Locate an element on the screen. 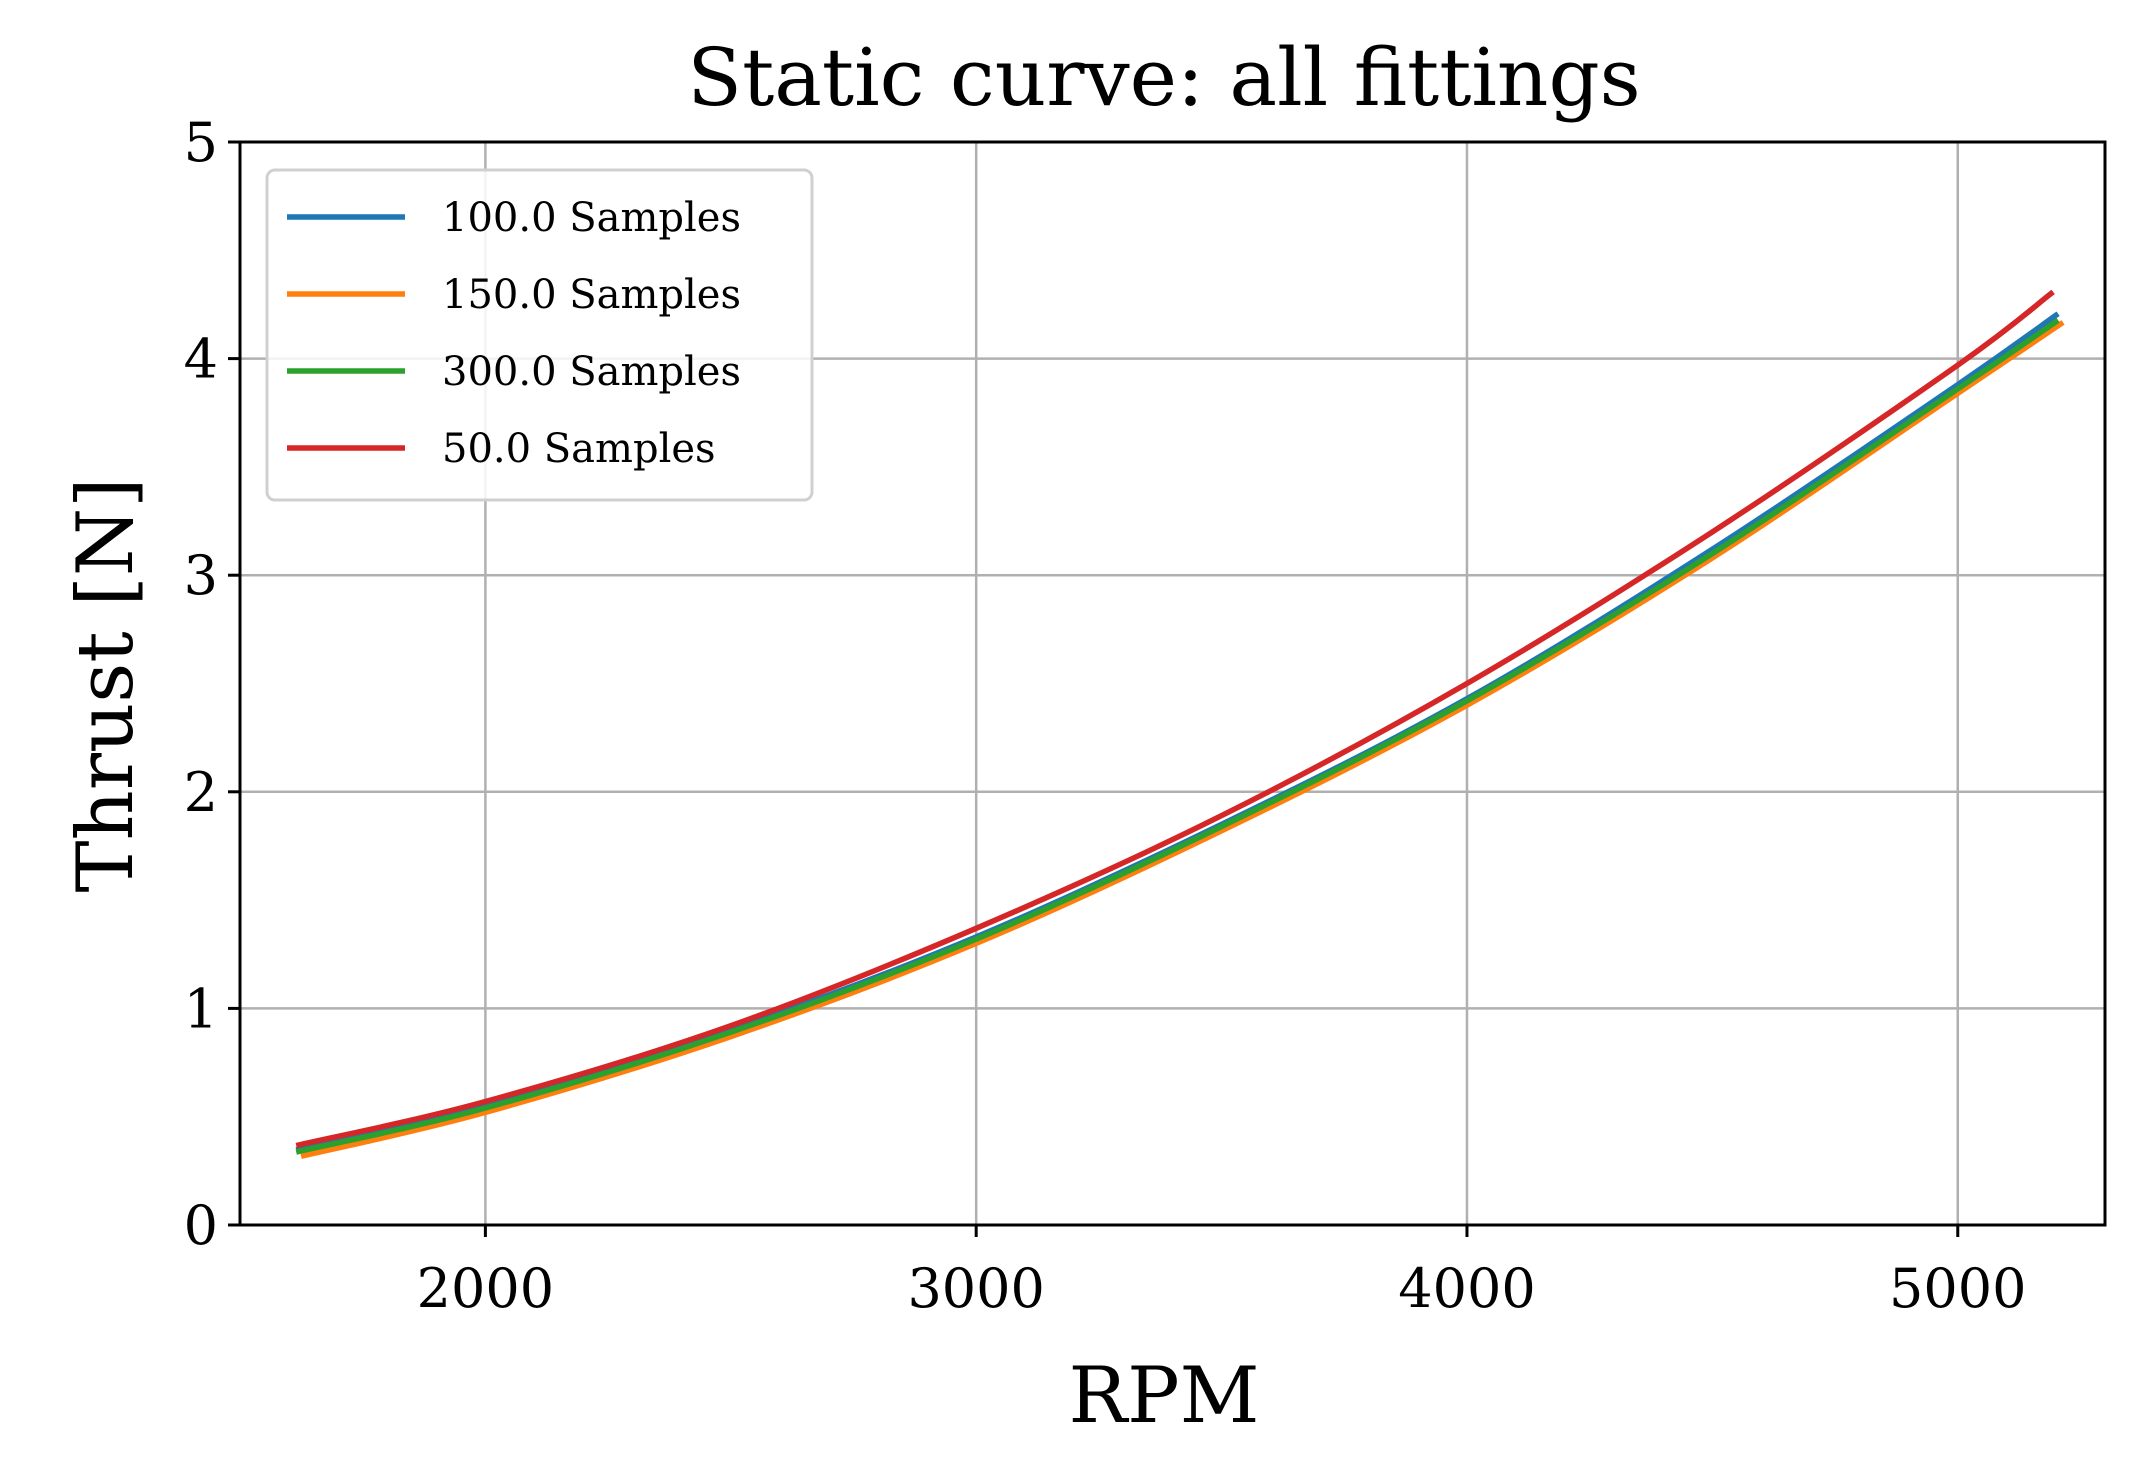  x-axis-label: RPM is located at coordinates (1163, 1396).